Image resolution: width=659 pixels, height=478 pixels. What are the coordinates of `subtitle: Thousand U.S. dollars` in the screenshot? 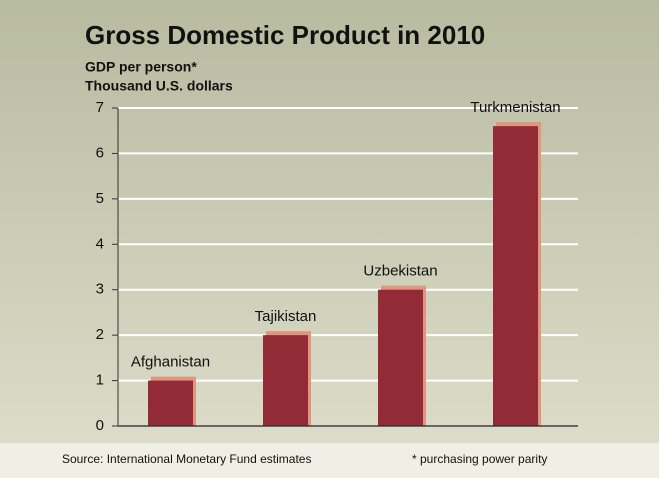 It's located at (159, 86).